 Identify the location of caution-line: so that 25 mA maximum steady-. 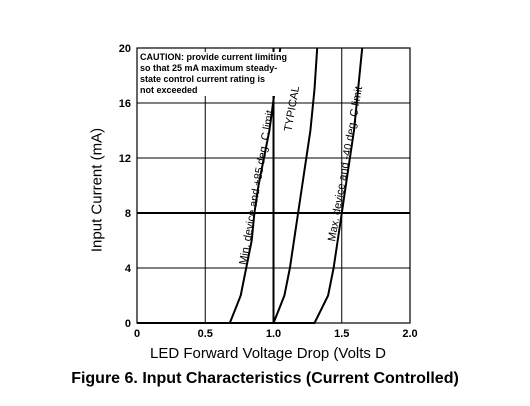
(209, 68).